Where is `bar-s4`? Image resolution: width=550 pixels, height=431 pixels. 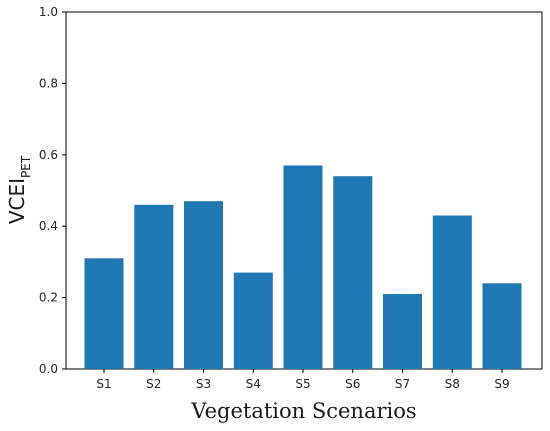 bar-s4 is located at coordinates (253, 320).